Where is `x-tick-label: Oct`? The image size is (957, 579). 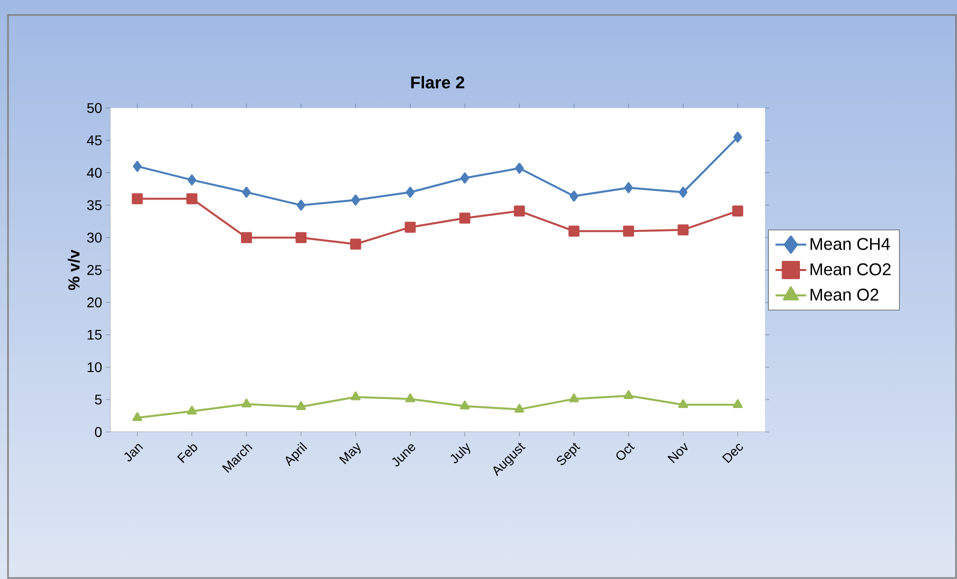 x-tick-label: Oct is located at coordinates (625, 451).